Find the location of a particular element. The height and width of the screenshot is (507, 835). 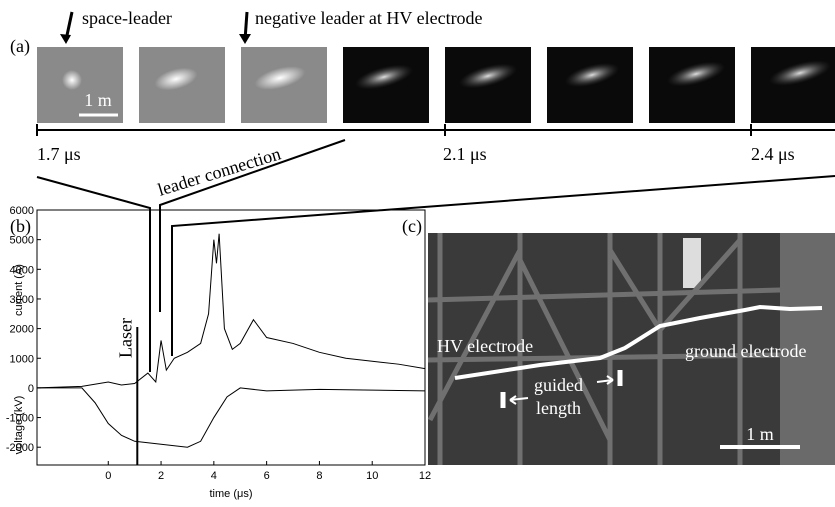

x-tick-label: 2 is located at coordinates (161, 476).